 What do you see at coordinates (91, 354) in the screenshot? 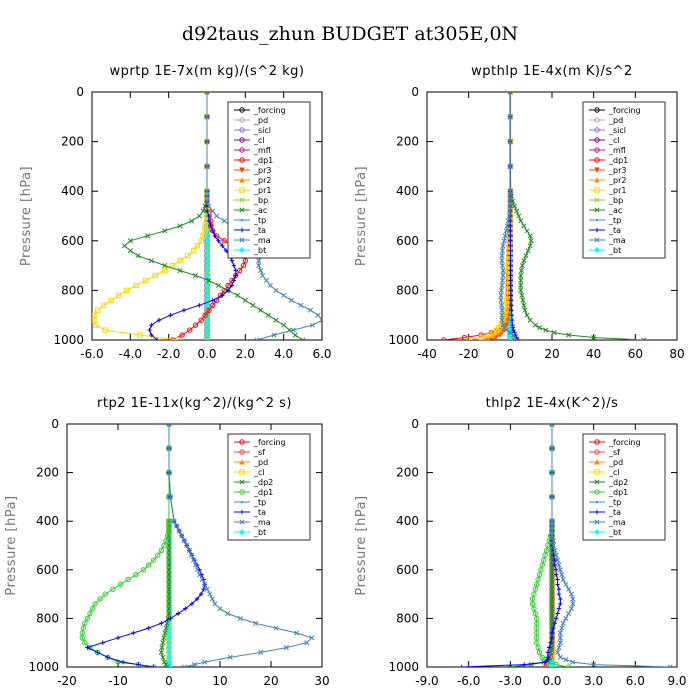
I see `x-tick-label: -6.0` at bounding box center [91, 354].